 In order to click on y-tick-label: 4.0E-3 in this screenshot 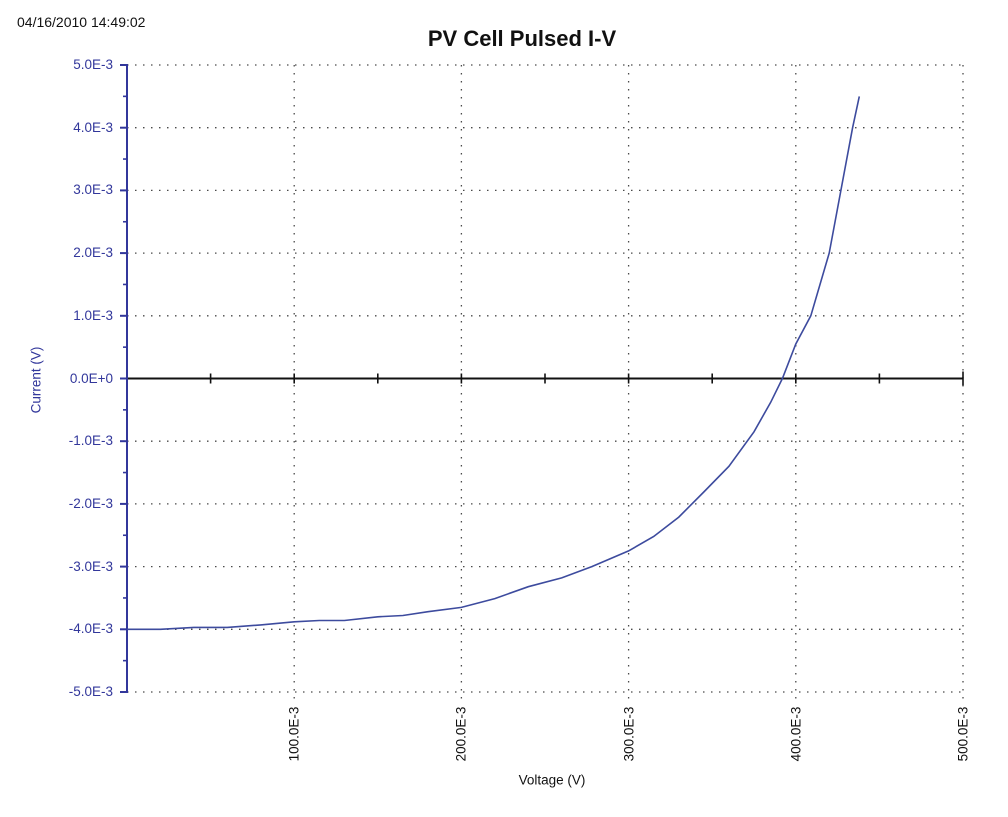, I will do `click(93, 127)`.